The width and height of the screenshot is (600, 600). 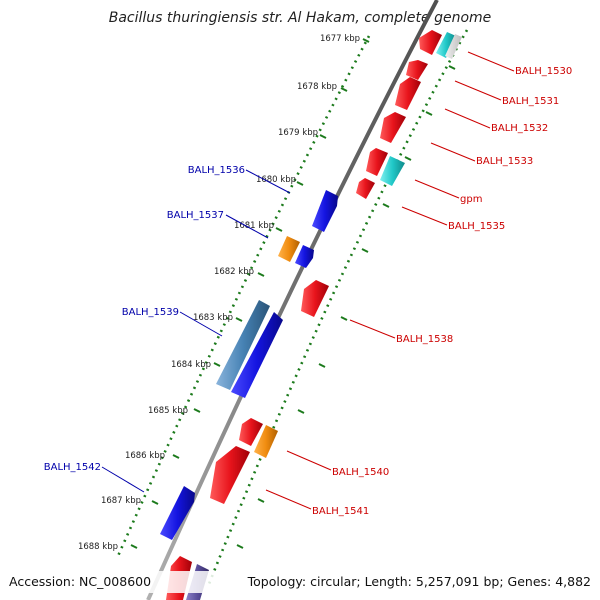 What do you see at coordinates (145, 456) in the screenshot?
I see `kbp-label: 1686 kbp` at bounding box center [145, 456].